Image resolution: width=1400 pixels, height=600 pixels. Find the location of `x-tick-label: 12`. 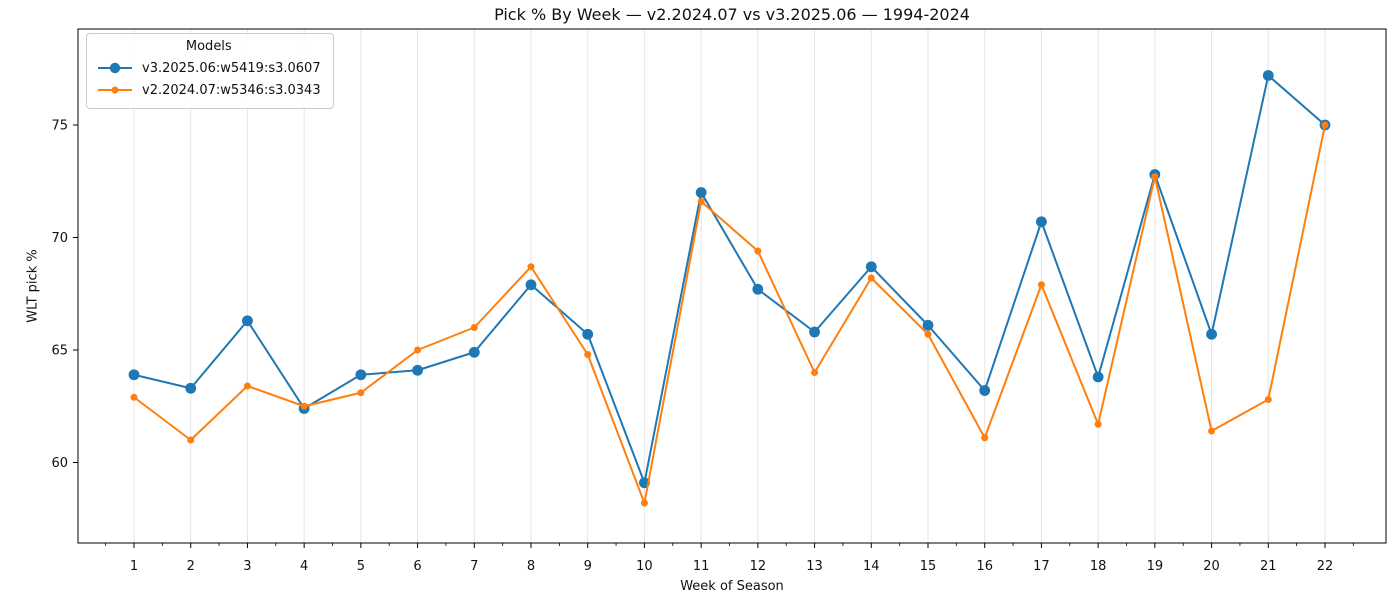

x-tick-label: 12 is located at coordinates (758, 566).